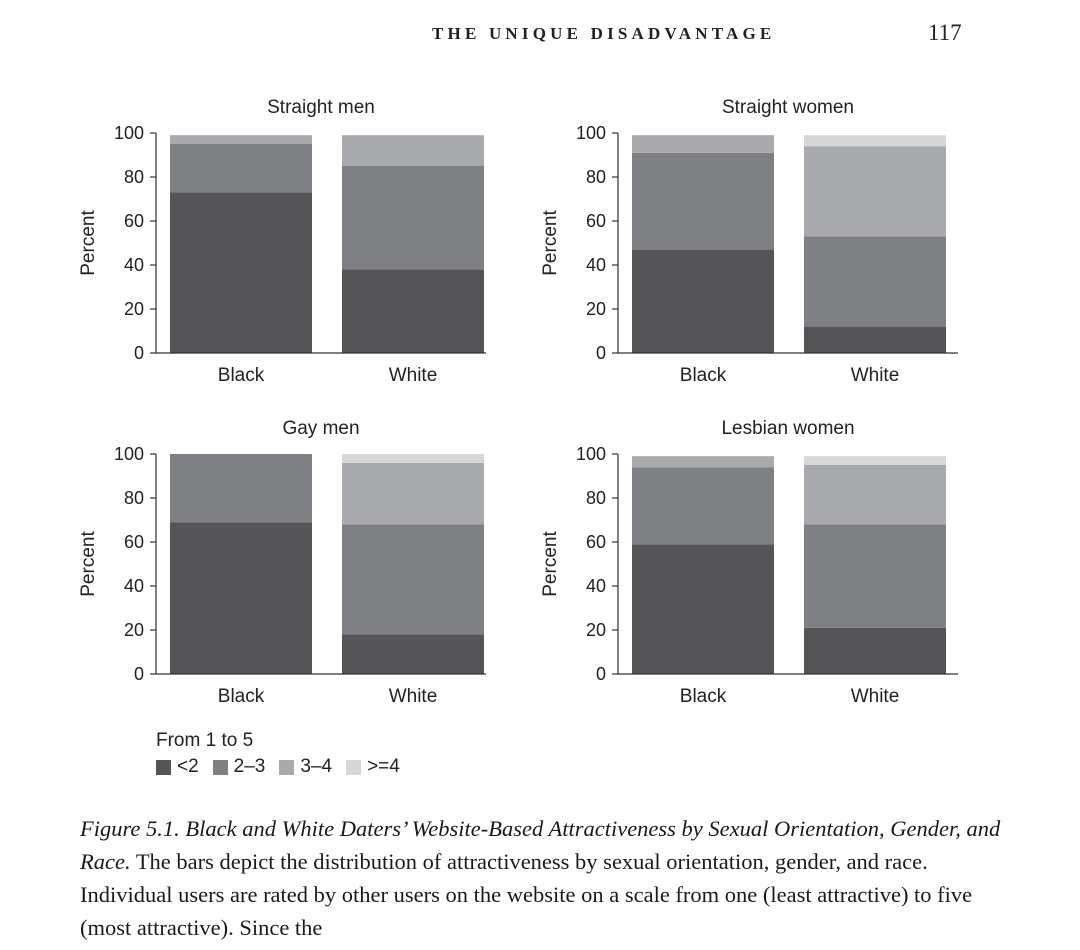 The image size is (1080, 950). What do you see at coordinates (321, 107) in the screenshot?
I see `chart-title: Straight men` at bounding box center [321, 107].